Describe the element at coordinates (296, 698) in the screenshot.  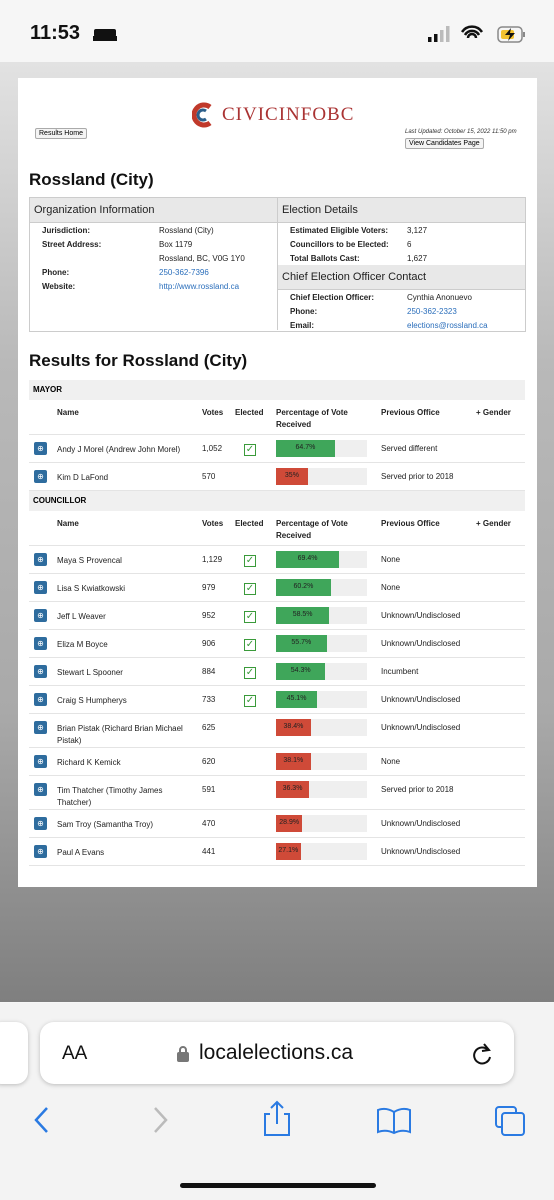
I see `percent-label: 45.1%` at that location.